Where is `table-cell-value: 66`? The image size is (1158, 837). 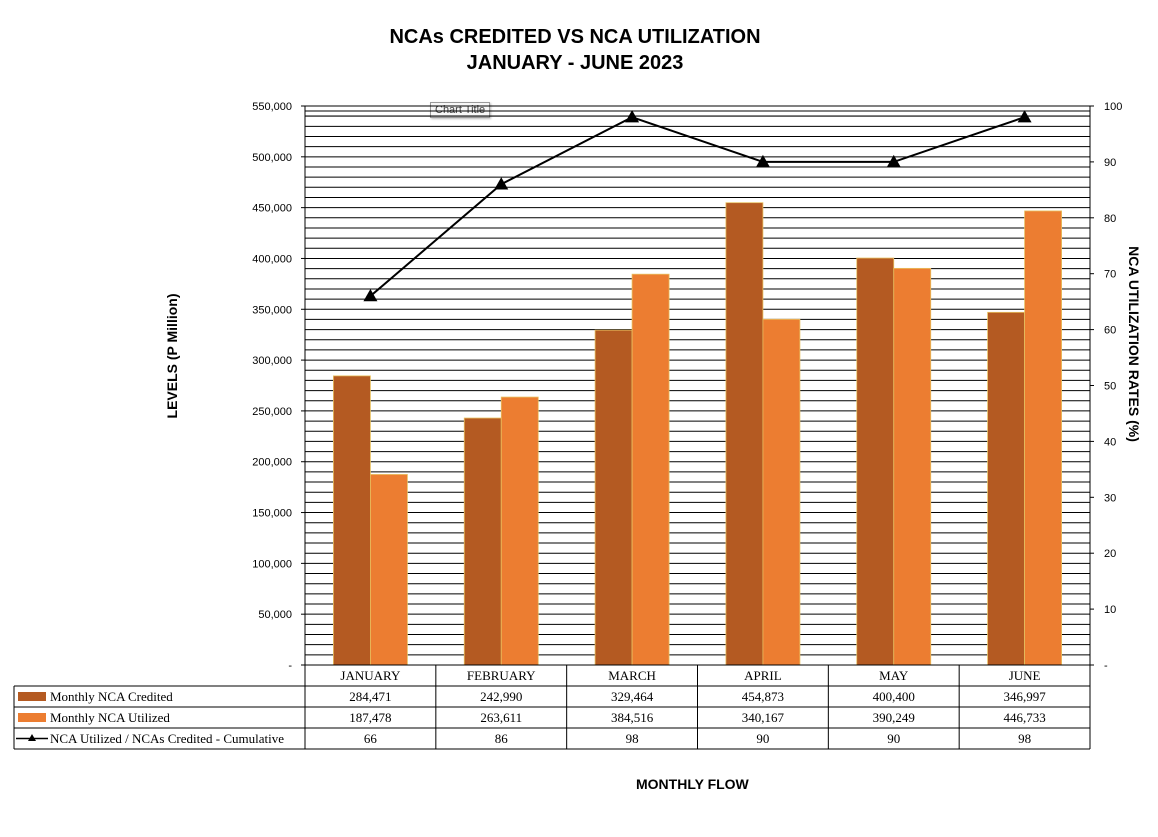 table-cell-value: 66 is located at coordinates (371, 738).